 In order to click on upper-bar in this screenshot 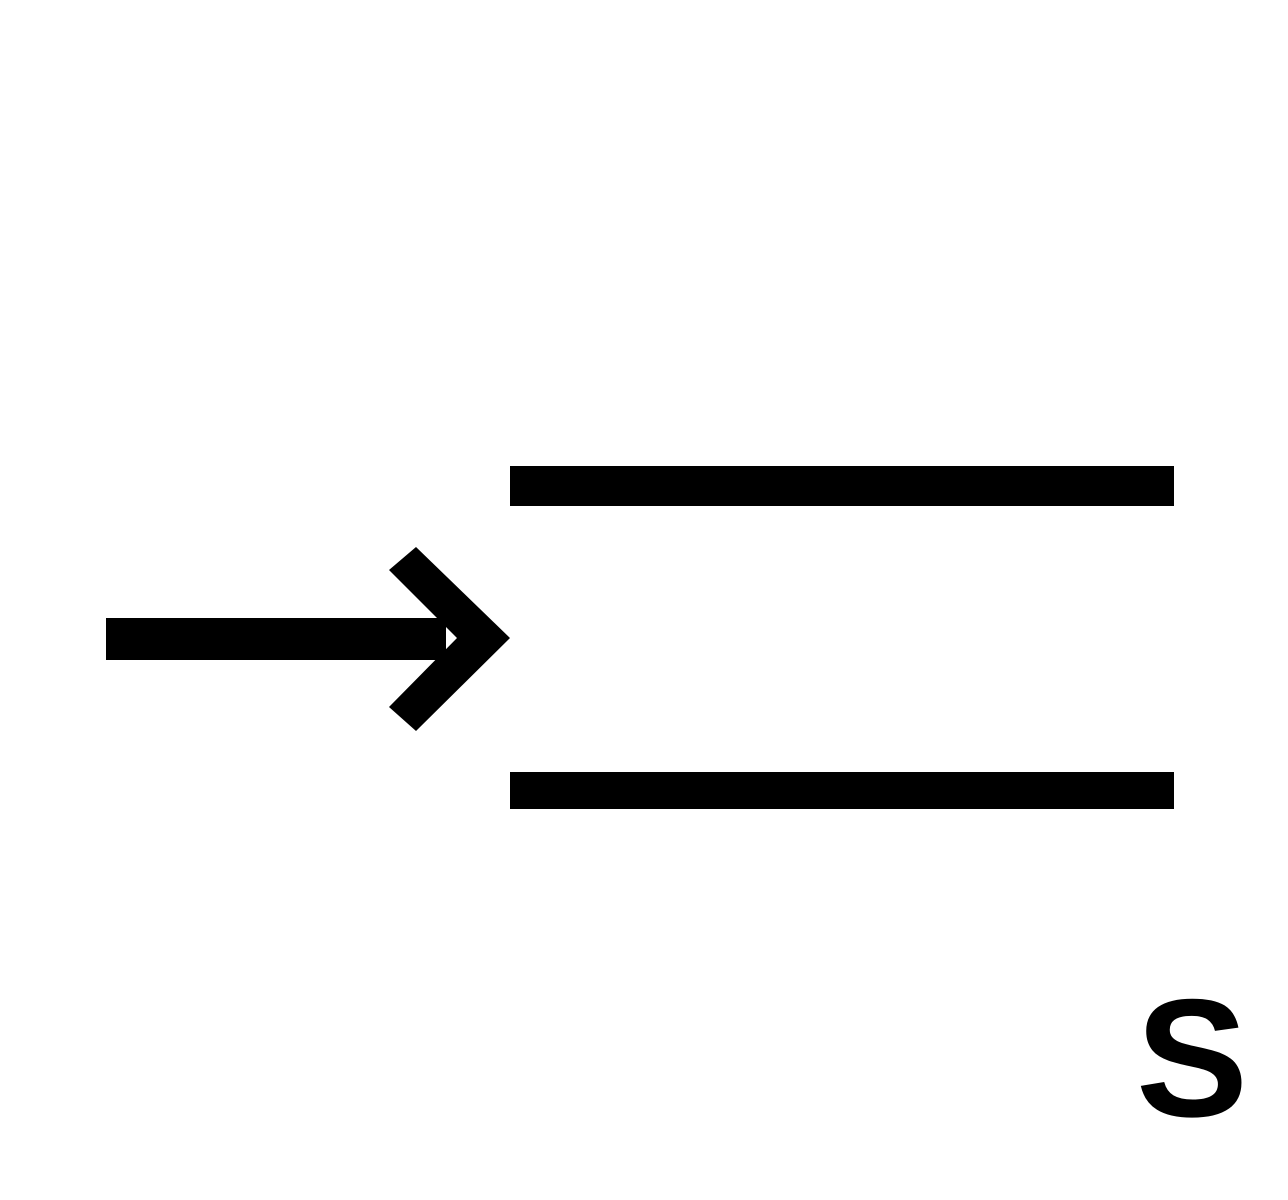, I will do `click(842, 486)`.